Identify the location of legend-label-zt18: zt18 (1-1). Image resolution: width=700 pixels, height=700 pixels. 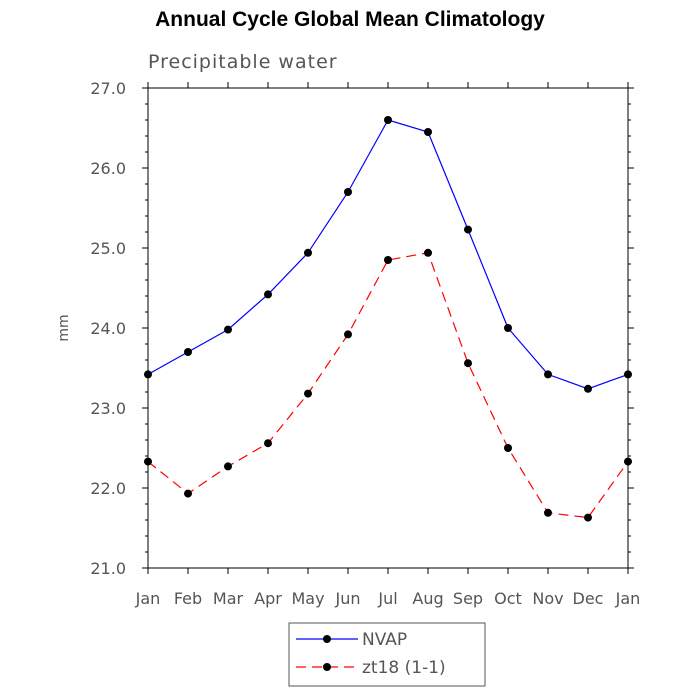
(404, 668).